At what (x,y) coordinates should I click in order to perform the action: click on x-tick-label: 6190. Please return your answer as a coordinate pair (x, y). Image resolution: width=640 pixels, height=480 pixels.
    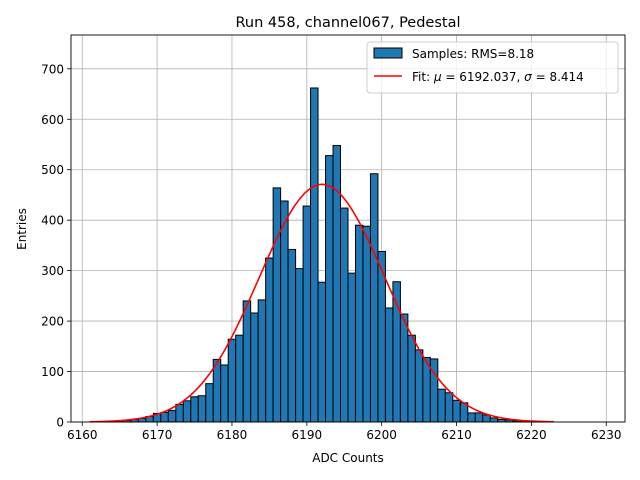
    Looking at the image, I should click on (307, 435).